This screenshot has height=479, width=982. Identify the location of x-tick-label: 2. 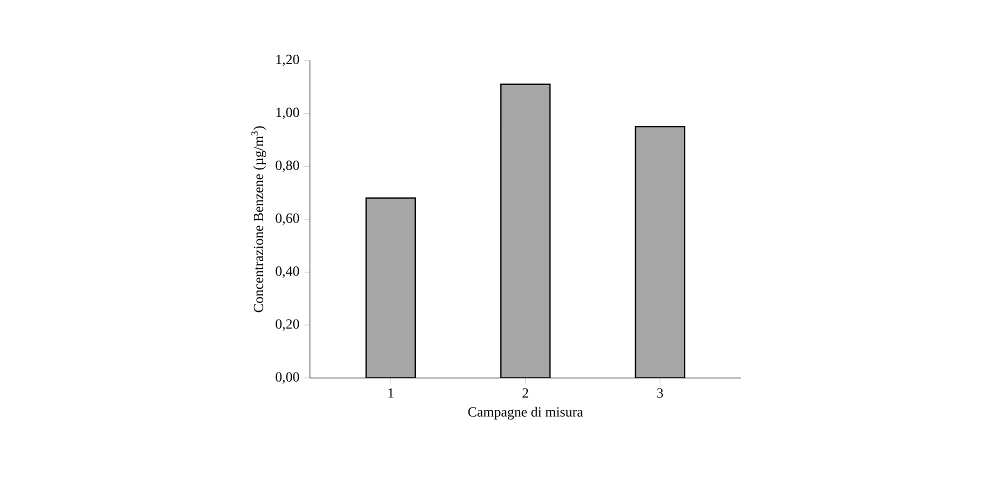
(525, 393).